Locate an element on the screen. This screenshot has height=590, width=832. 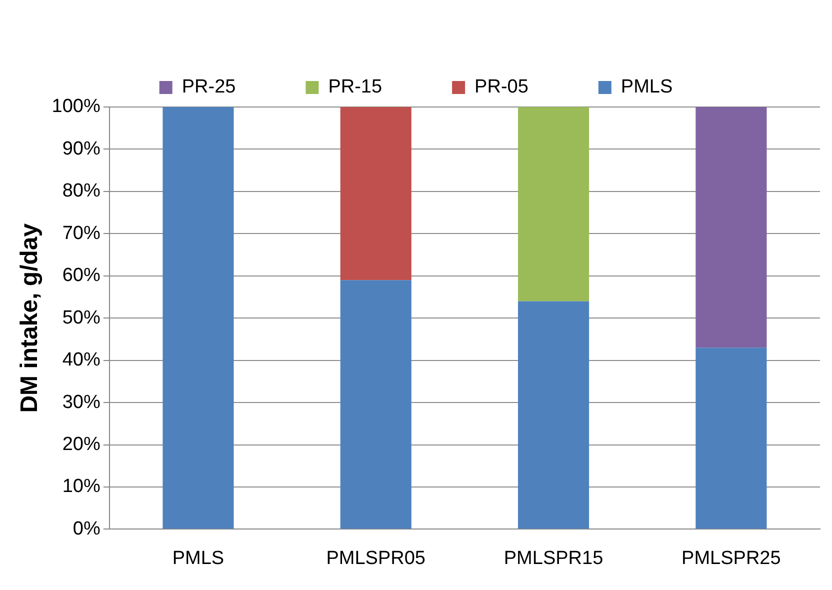
y-tick-label: 10% is located at coordinates (81, 487).